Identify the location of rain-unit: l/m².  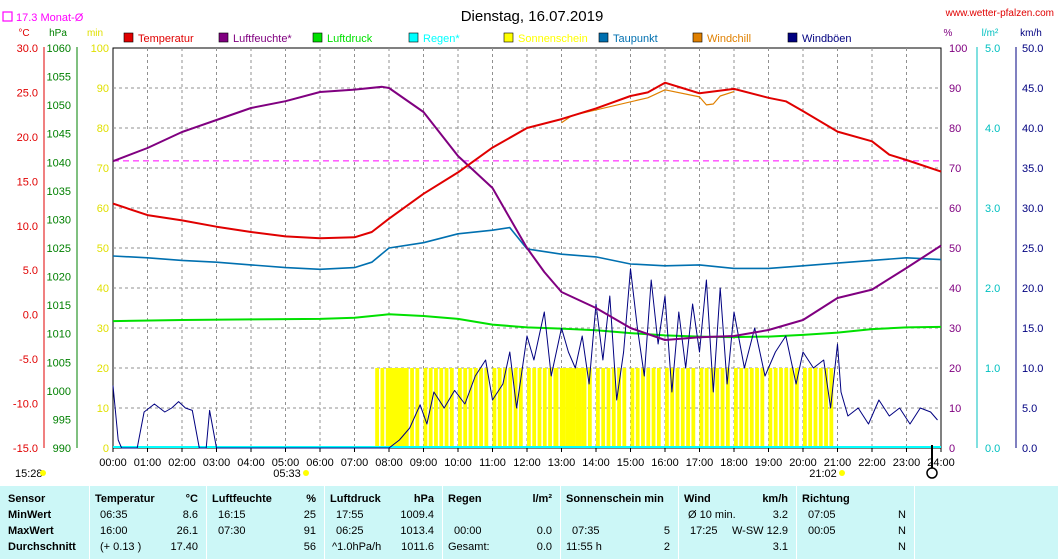
(990, 33).